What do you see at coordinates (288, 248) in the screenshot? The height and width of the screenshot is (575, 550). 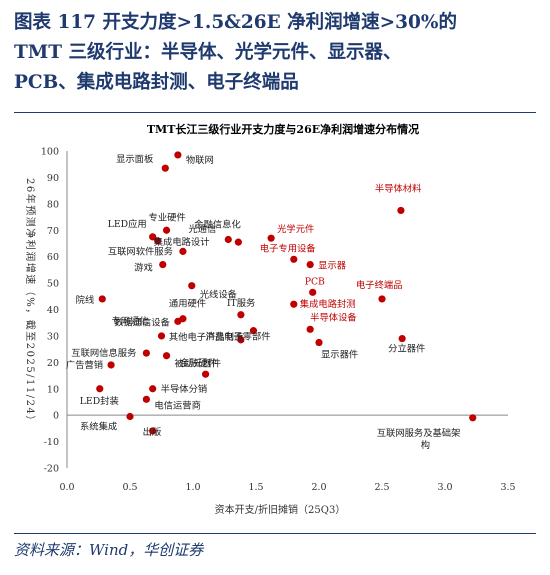 I see `point-label: 电子专用设备` at bounding box center [288, 248].